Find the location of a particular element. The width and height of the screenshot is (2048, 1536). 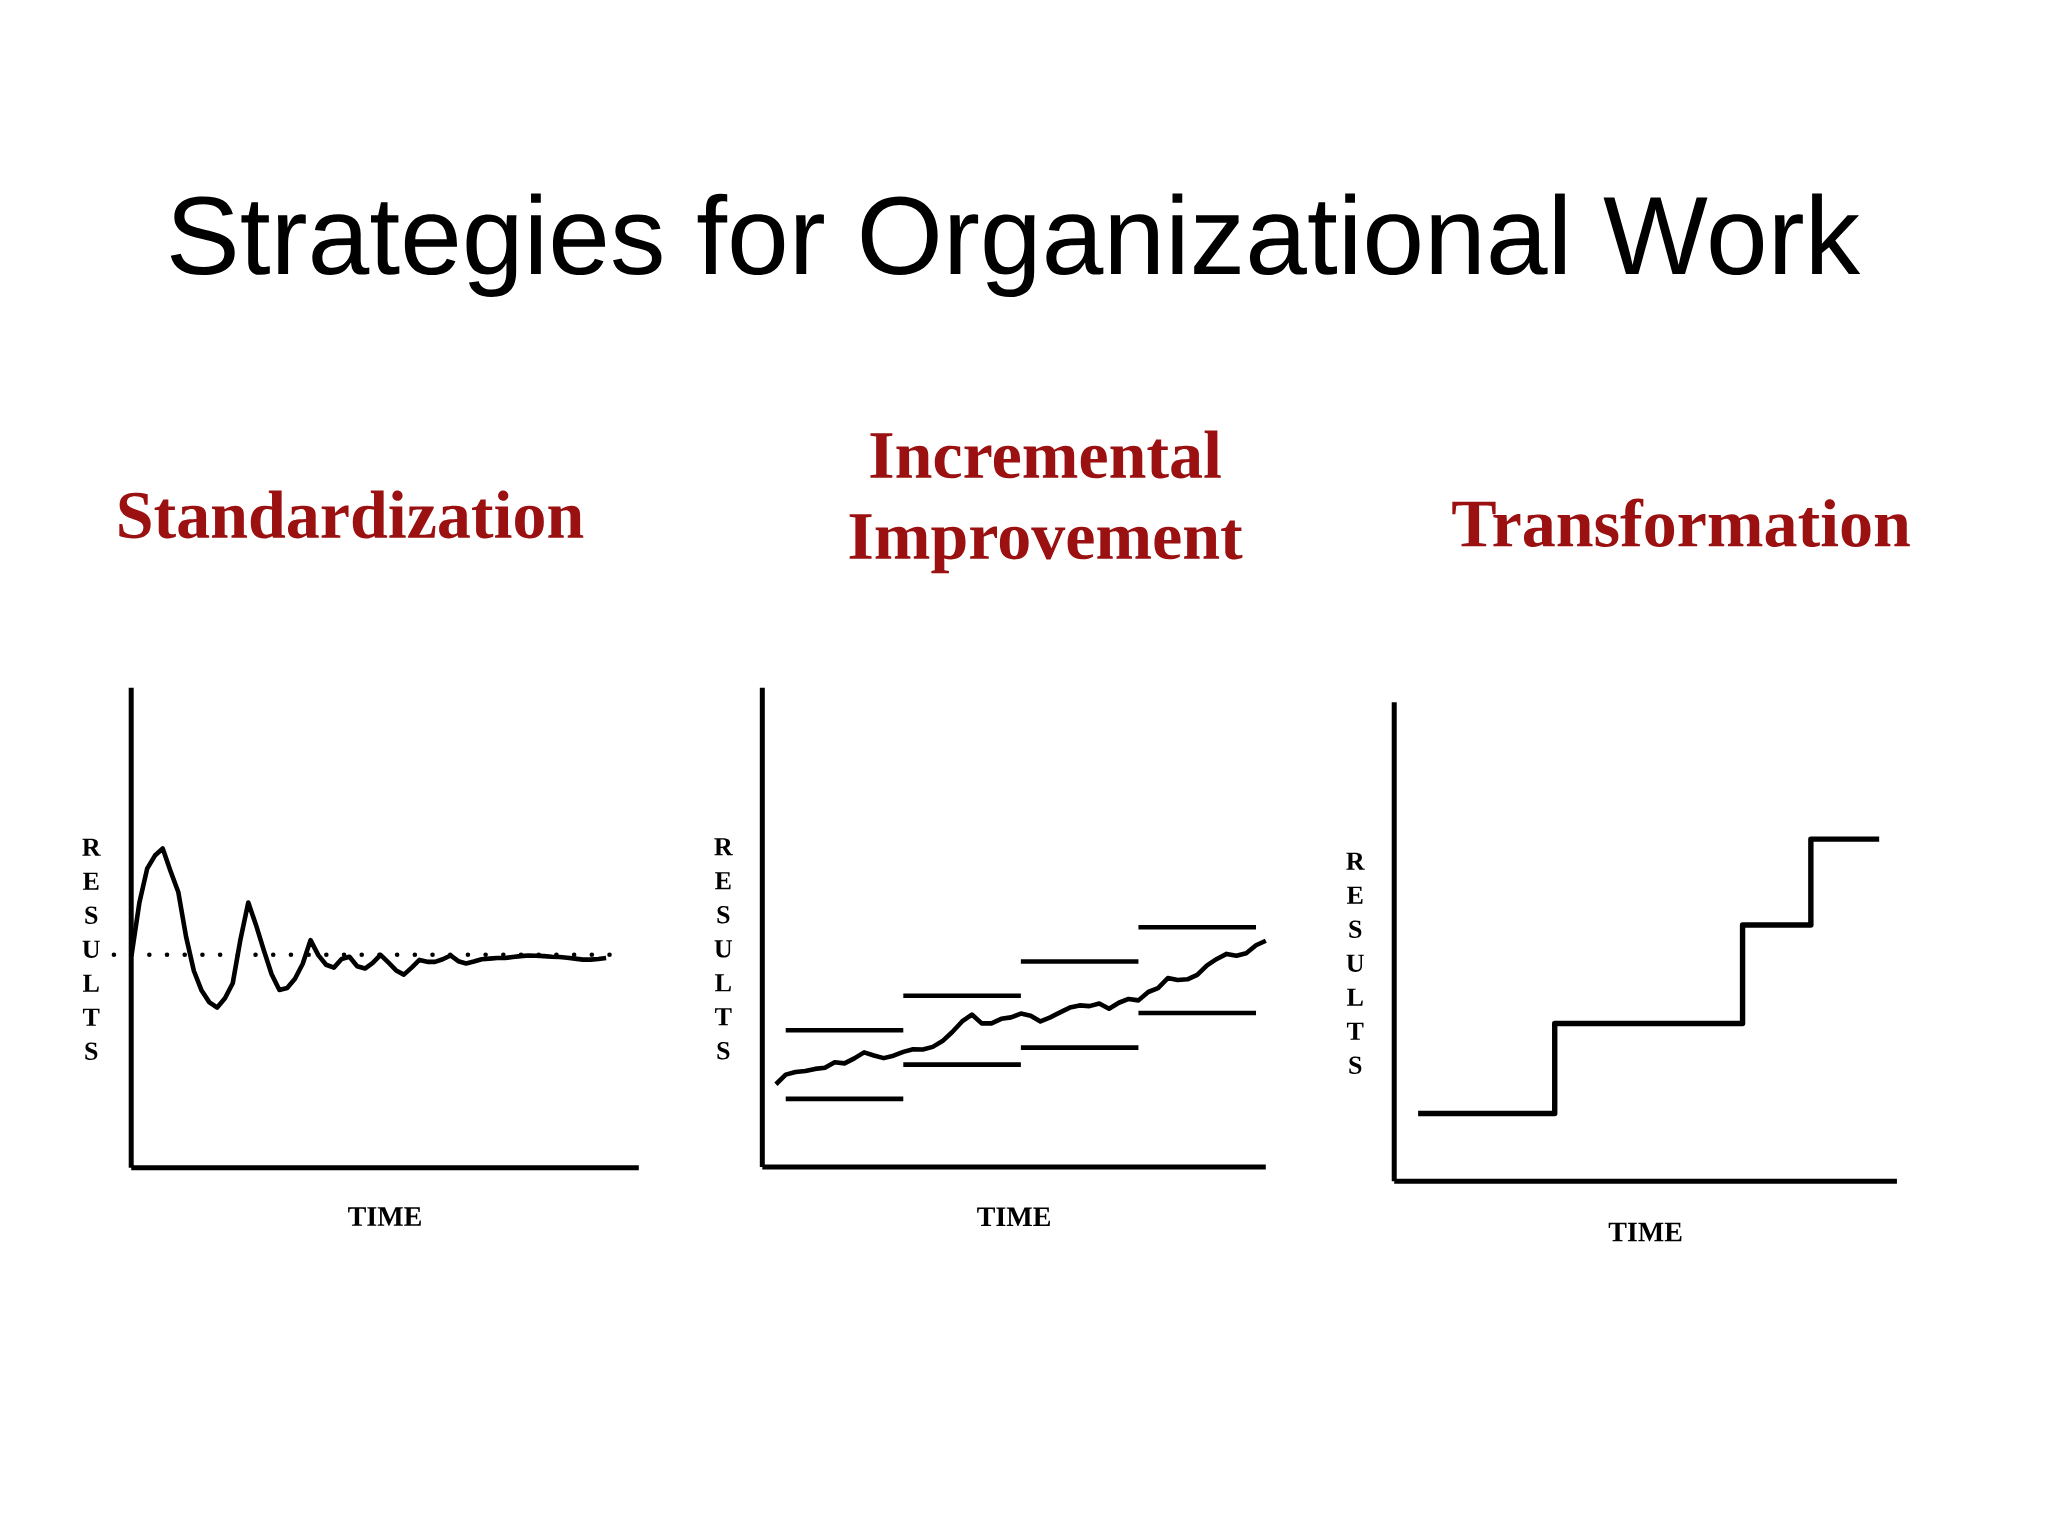

chart-title: Standardization is located at coordinates (351, 514).